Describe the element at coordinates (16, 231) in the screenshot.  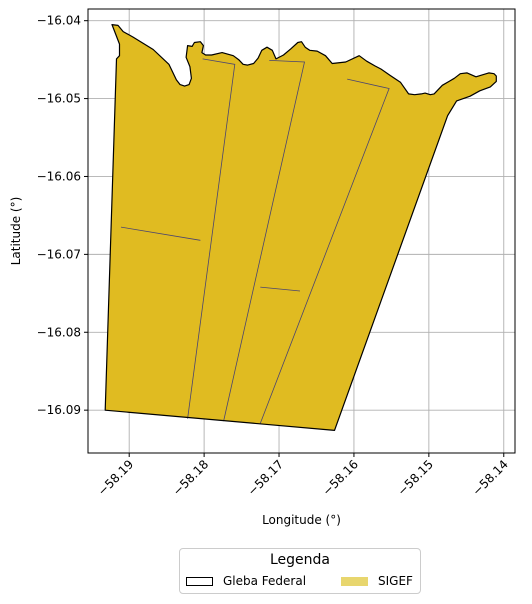
I see `y-axis-label: Latitude (°)` at that location.